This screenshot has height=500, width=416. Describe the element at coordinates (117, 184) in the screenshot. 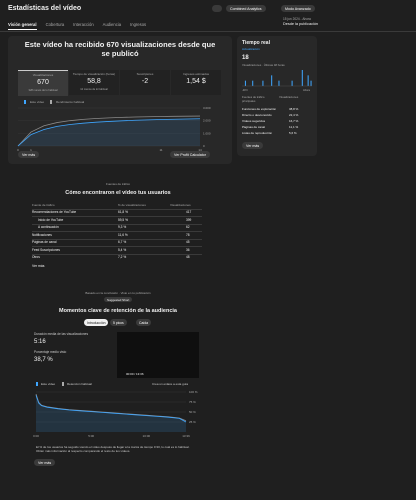

I see `kicker: Fuentes de tráfico` at that location.